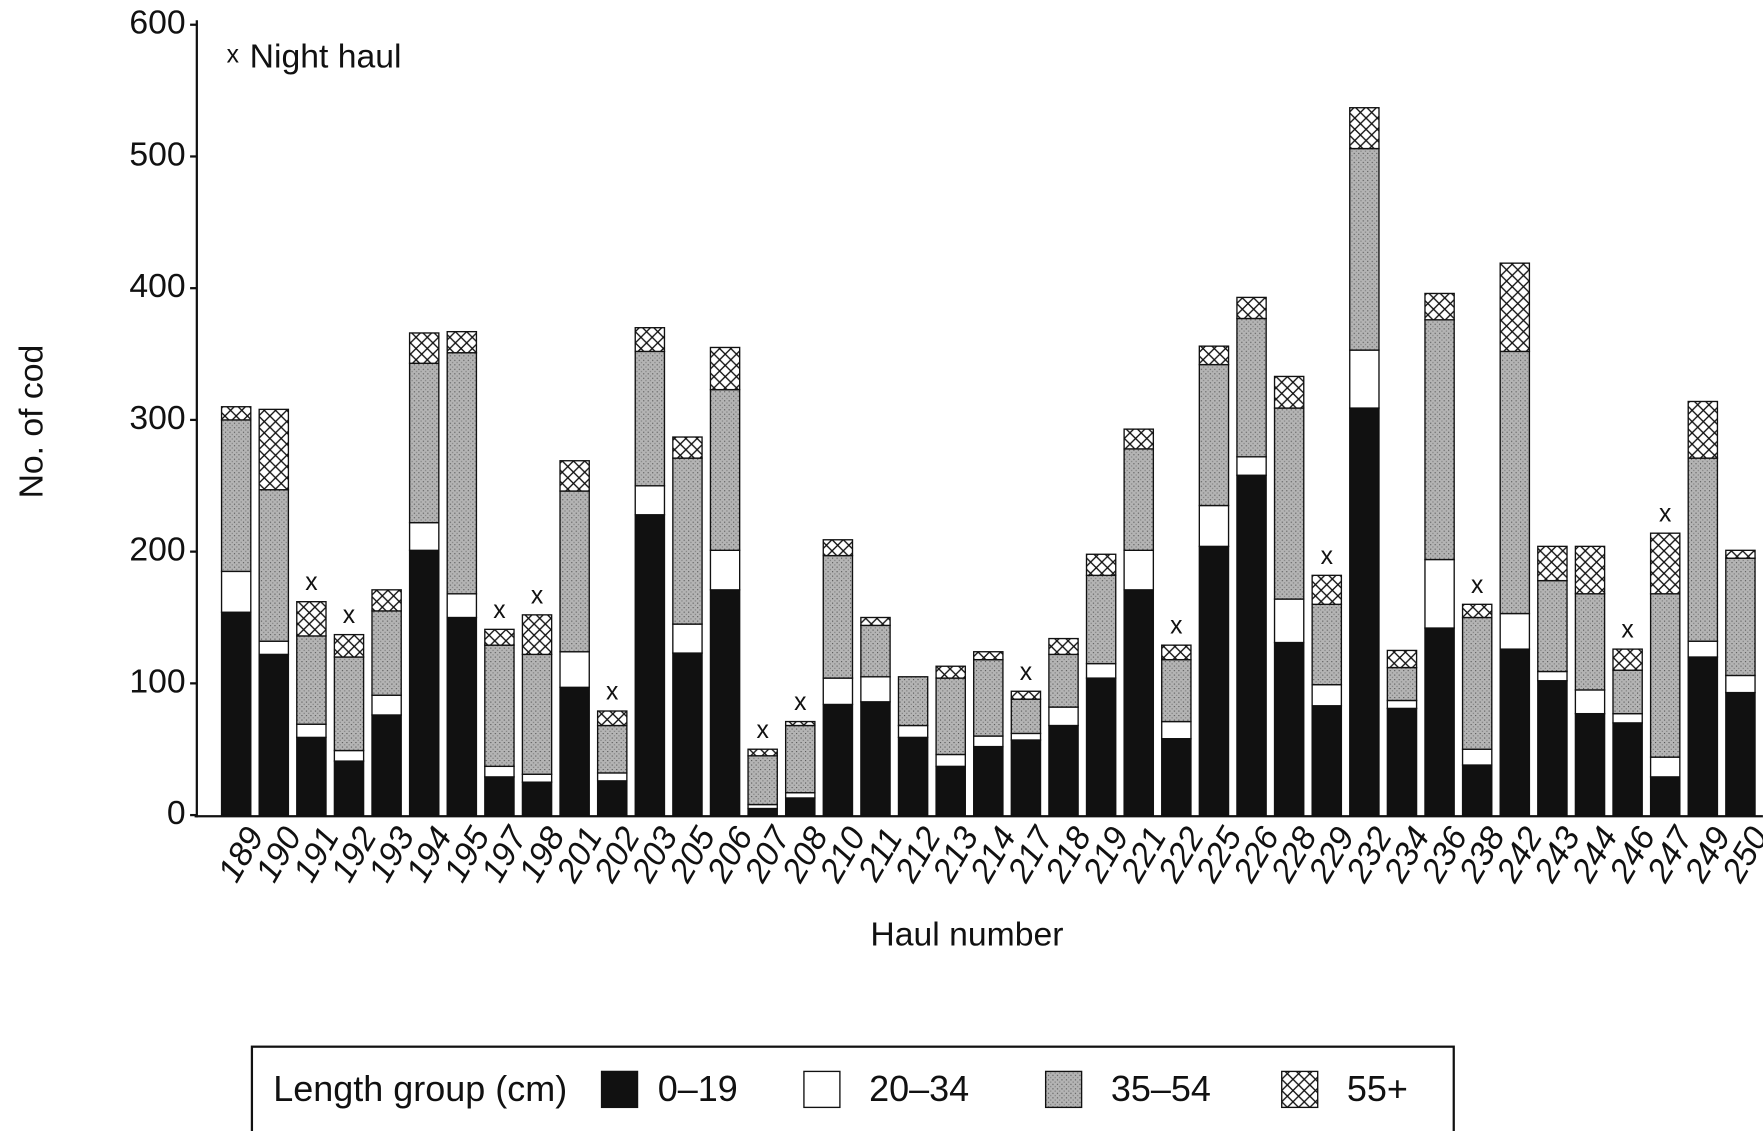 Image resolution: width=1763 pixels, height=1136 pixels. Describe the element at coordinates (326, 56) in the screenshot. I see `annotation: Night haul` at that location.